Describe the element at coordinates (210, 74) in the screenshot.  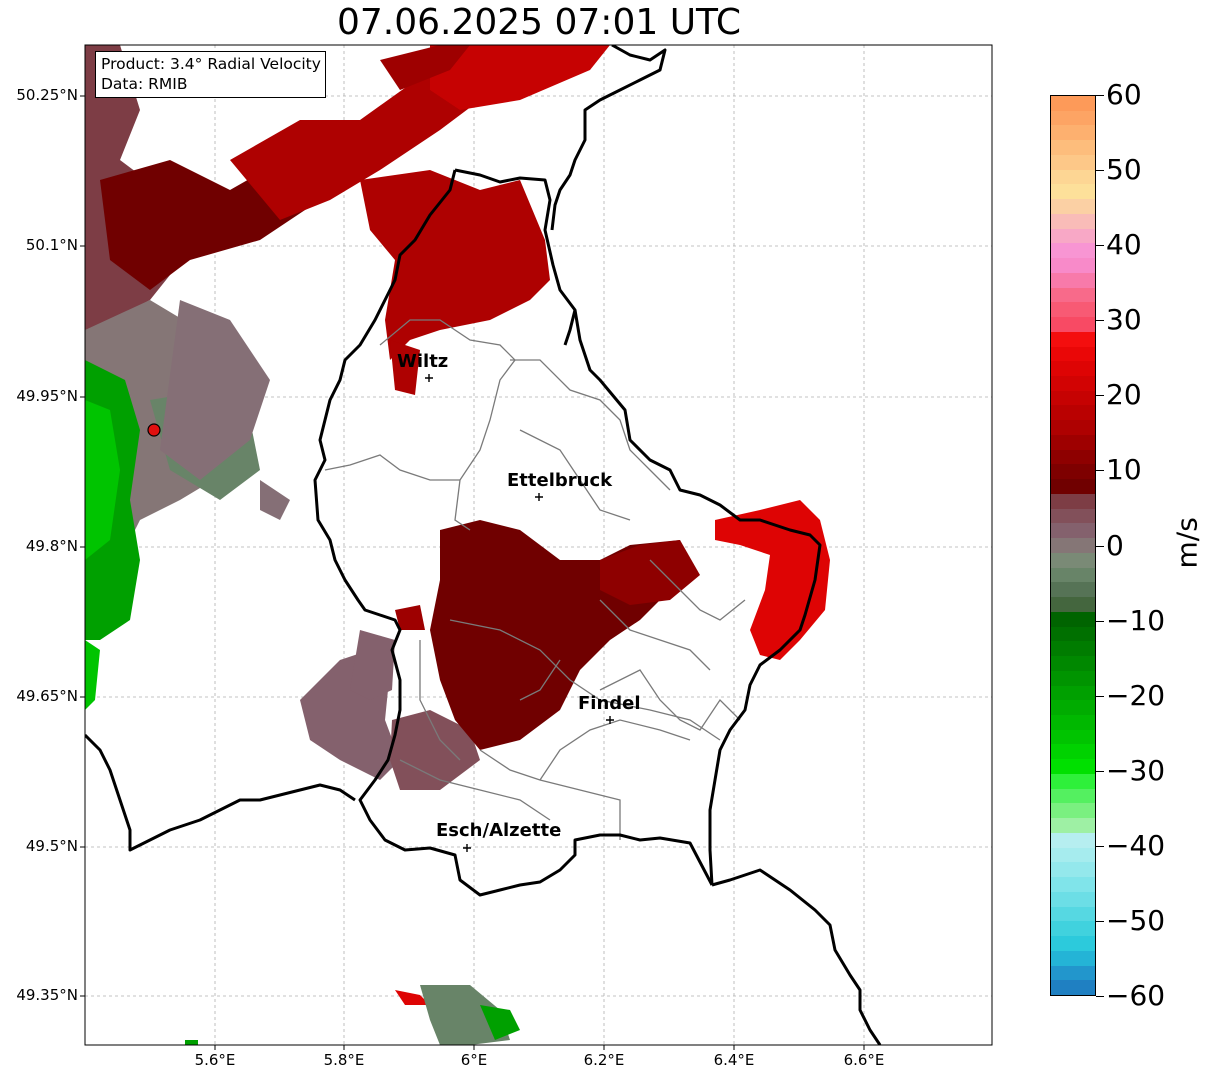
I see `product-info-box: Product: 3.4° Radial Velocity Data: RMIB` at that location.